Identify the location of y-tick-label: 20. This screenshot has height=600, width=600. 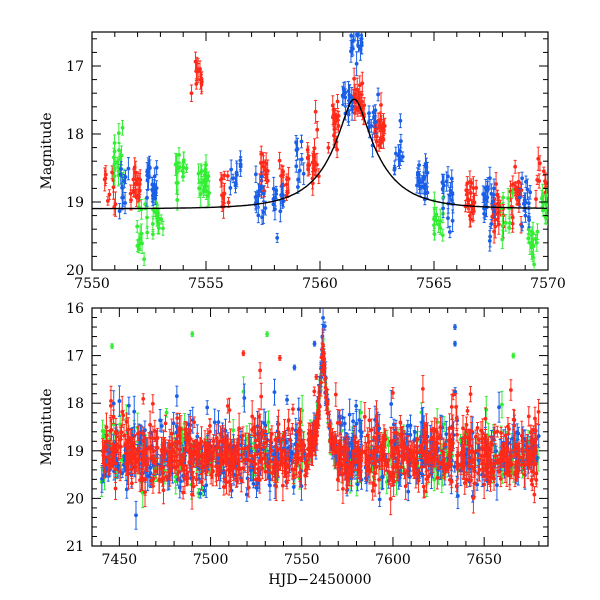
(75, 271).